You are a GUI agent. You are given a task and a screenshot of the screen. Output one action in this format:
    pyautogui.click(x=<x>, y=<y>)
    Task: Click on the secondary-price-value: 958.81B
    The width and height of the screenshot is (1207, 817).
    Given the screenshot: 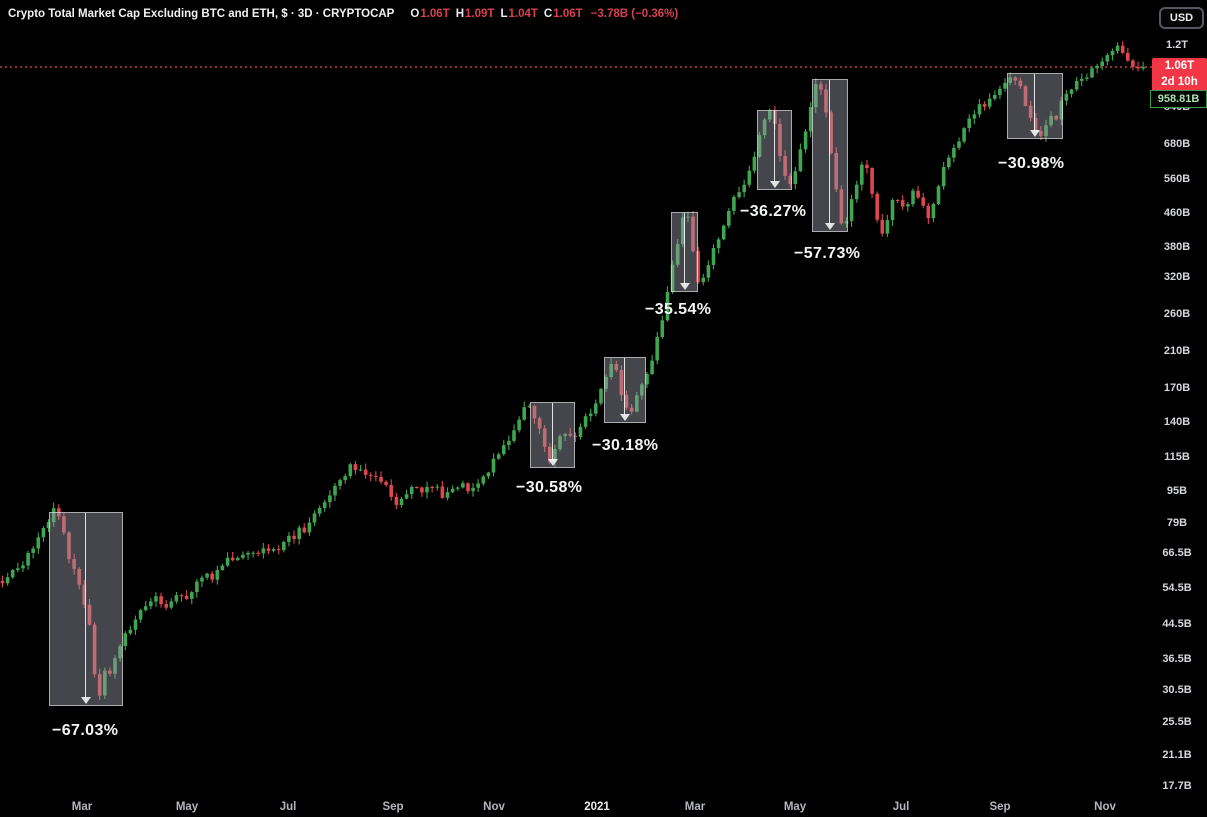 What is the action you would take?
    pyautogui.click(x=1178, y=99)
    